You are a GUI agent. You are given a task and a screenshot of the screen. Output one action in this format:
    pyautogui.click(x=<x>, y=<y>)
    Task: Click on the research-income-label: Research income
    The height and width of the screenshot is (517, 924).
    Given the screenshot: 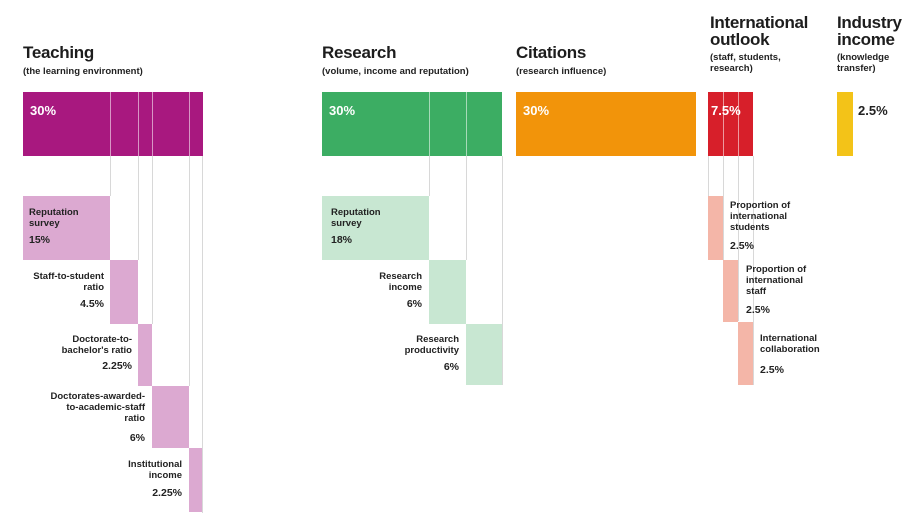 What is the action you would take?
    pyautogui.click(x=400, y=282)
    